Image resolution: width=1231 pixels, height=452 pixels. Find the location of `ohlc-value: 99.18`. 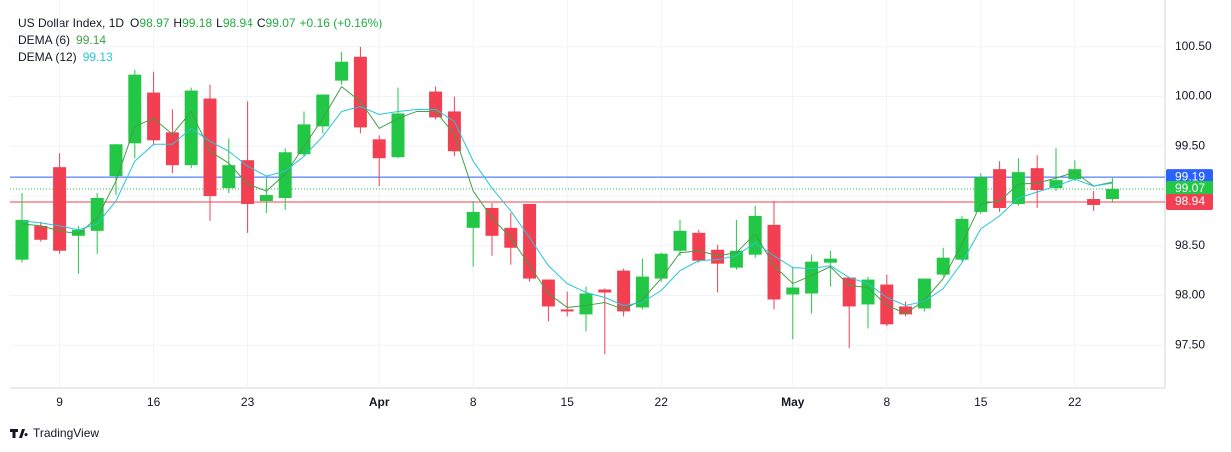

ohlc-value: 99.18 is located at coordinates (197, 23).